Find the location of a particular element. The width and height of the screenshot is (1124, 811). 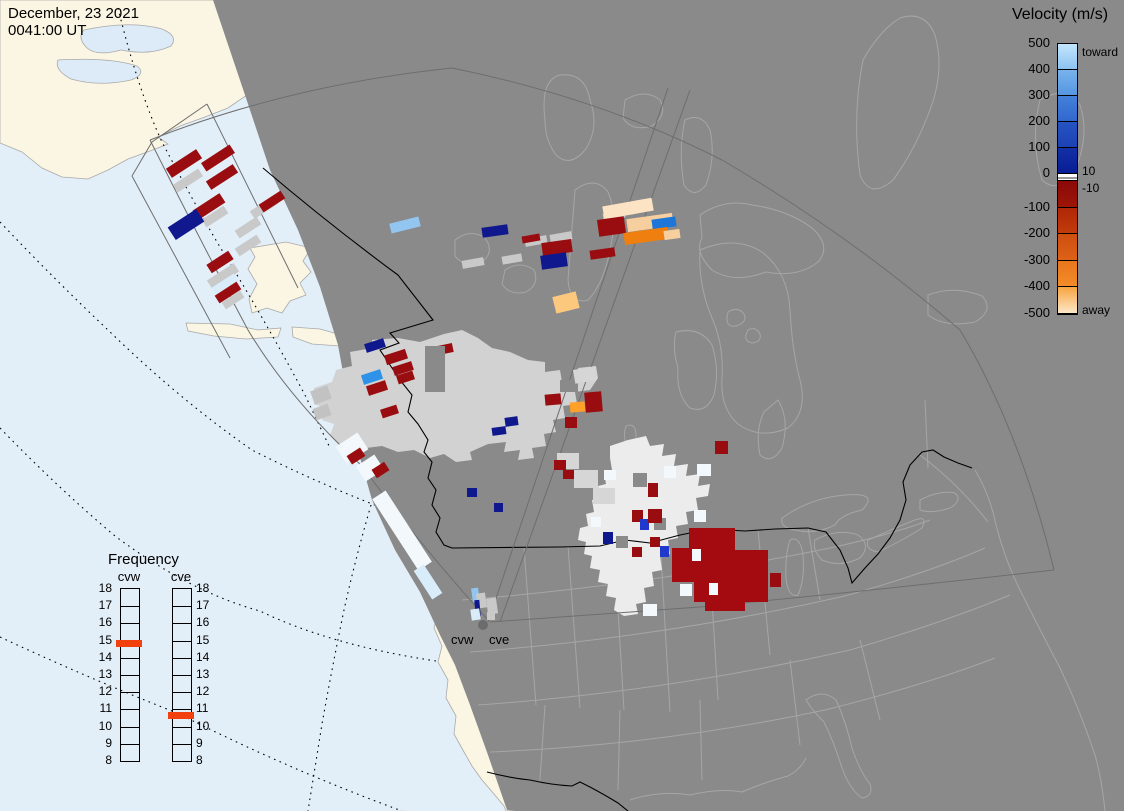

colorbar-title: Velocity (m/s) is located at coordinates (1060, 14).